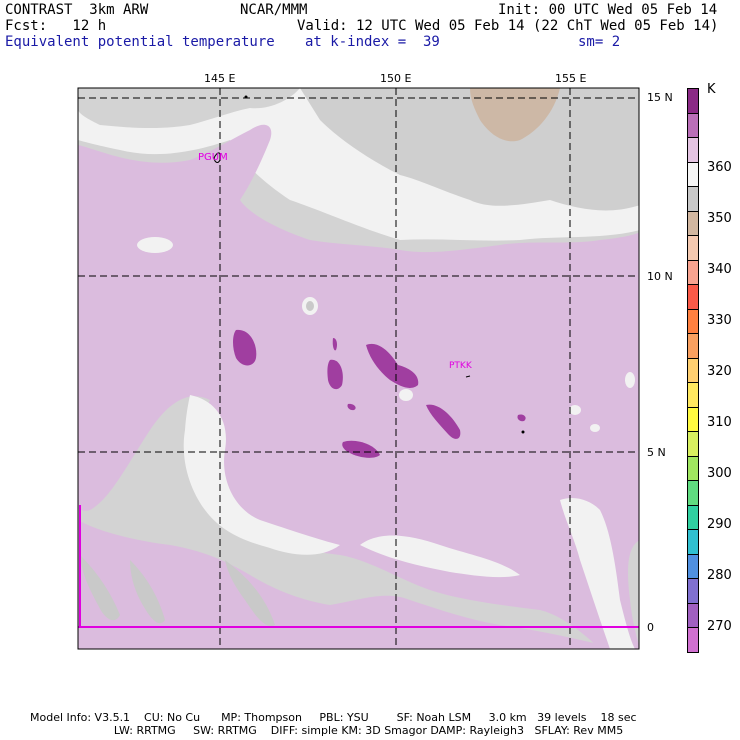 This screenshot has width=740, height=740. I want to click on guam-island, so click(217, 157).